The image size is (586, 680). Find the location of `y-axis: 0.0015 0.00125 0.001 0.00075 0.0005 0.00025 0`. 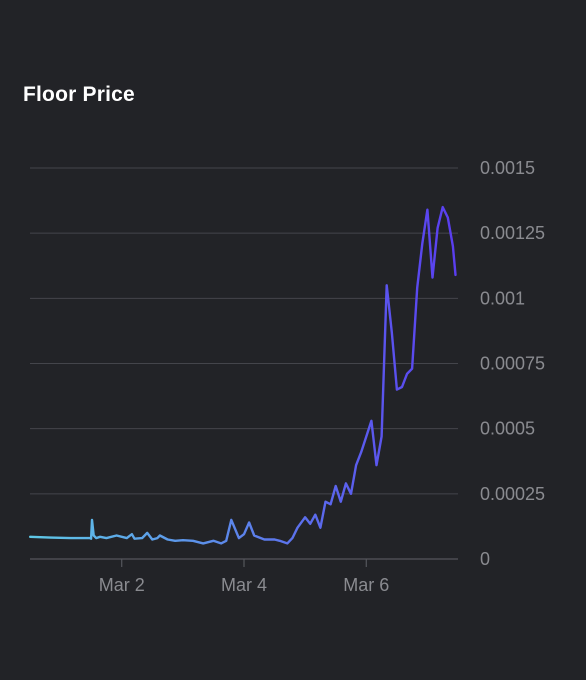

y-axis: 0.0015 0.00125 0.001 0.00075 0.0005 0.00025 0 is located at coordinates (512, 363).